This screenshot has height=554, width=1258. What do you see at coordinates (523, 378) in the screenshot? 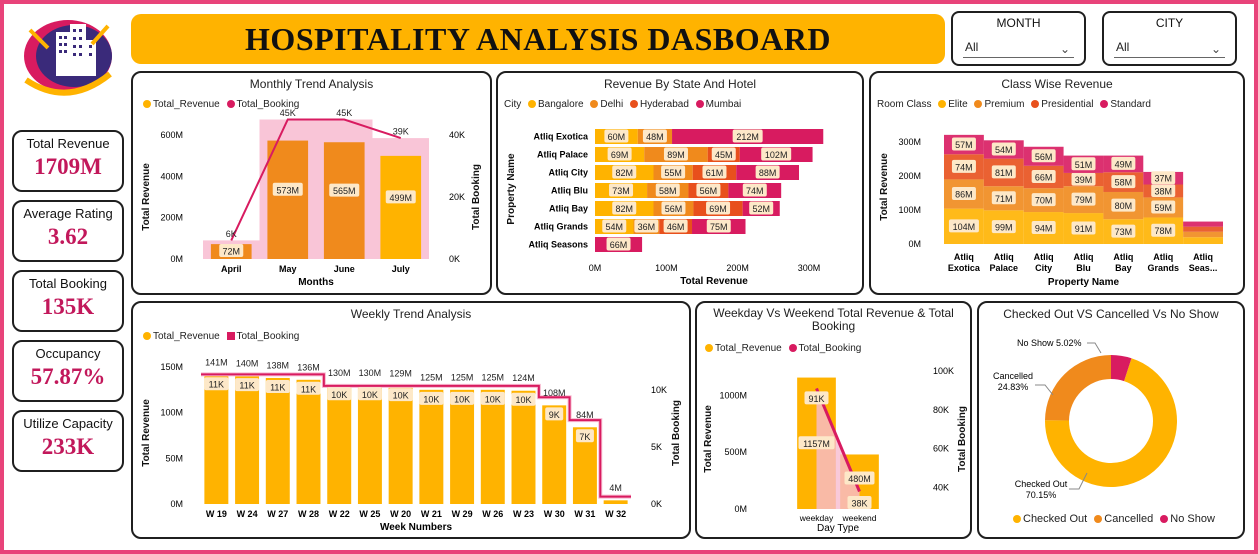
I see `revenue-data-label: 124M` at bounding box center [523, 378].